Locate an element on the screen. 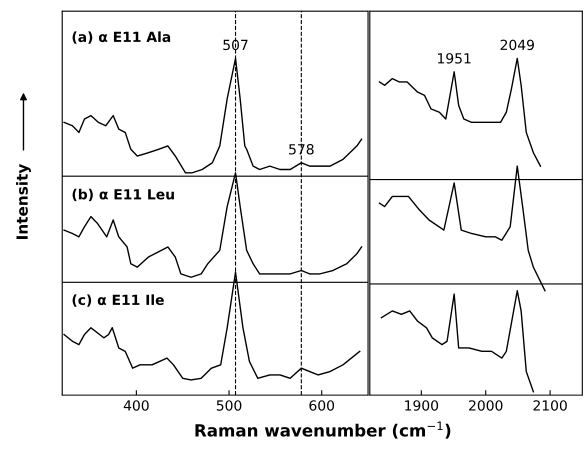 This screenshot has width=587, height=449. x-tick-label: 2000 is located at coordinates (485, 405).